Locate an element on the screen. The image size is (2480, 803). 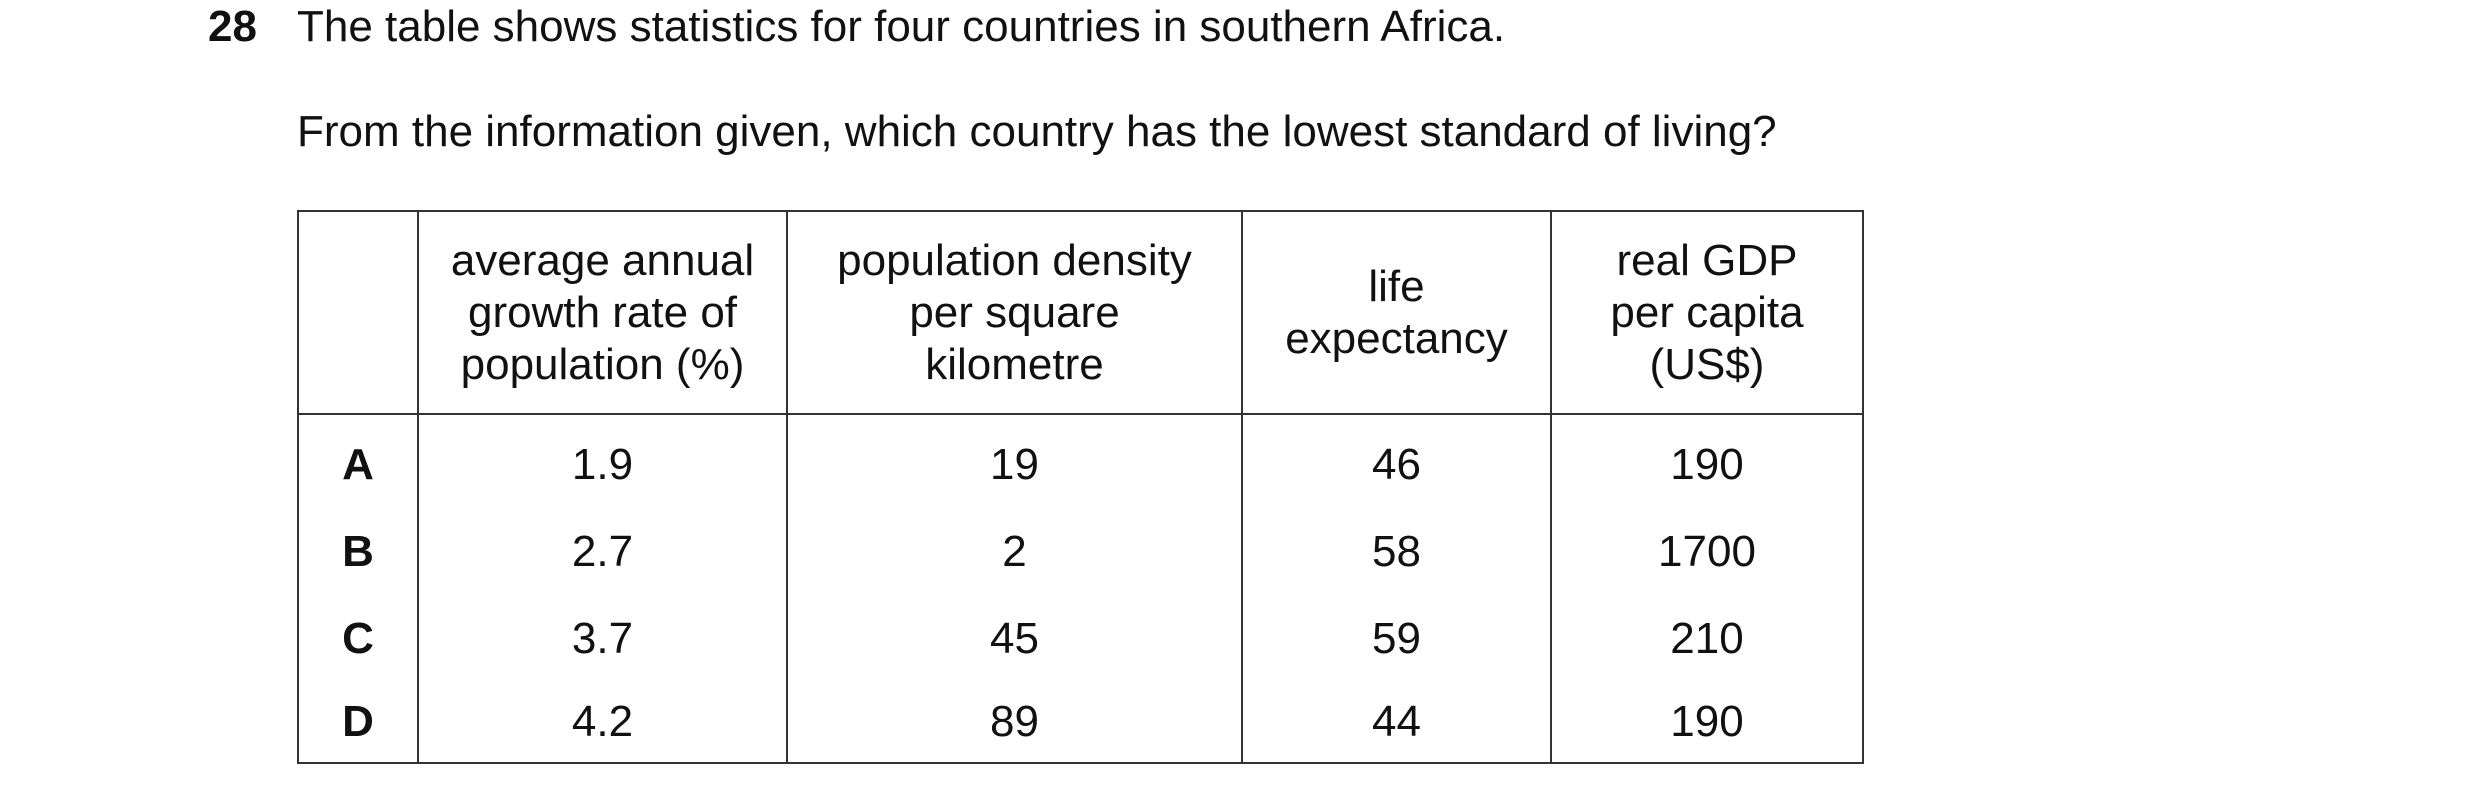
row-label: D is located at coordinates (358, 723).